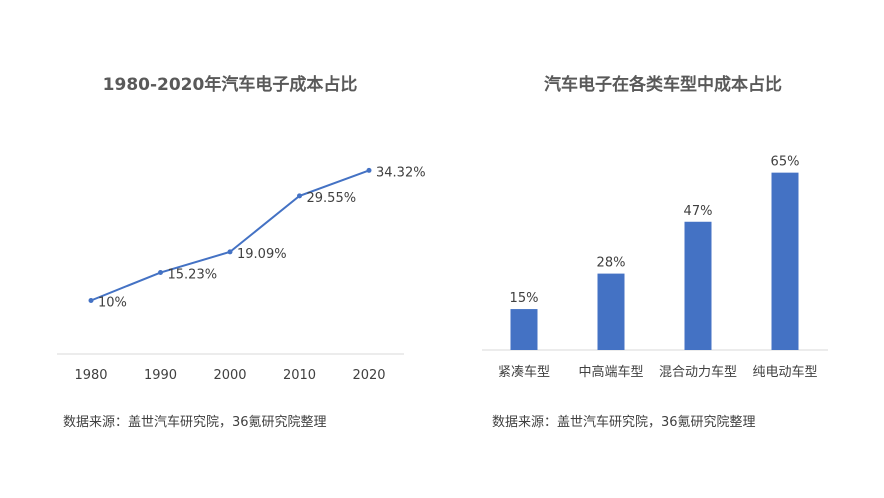 Image resolution: width=884 pixels, height=498 pixels. I want to click on line-chart-data-label: 15.23%, so click(193, 275).